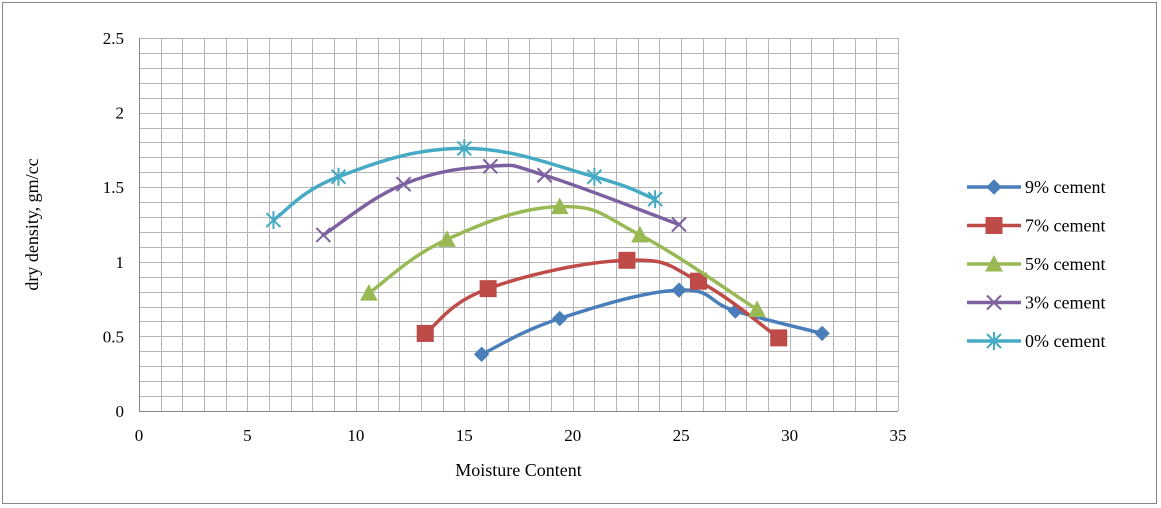 The width and height of the screenshot is (1161, 508). I want to click on x-tick-label: 5, so click(247, 435).